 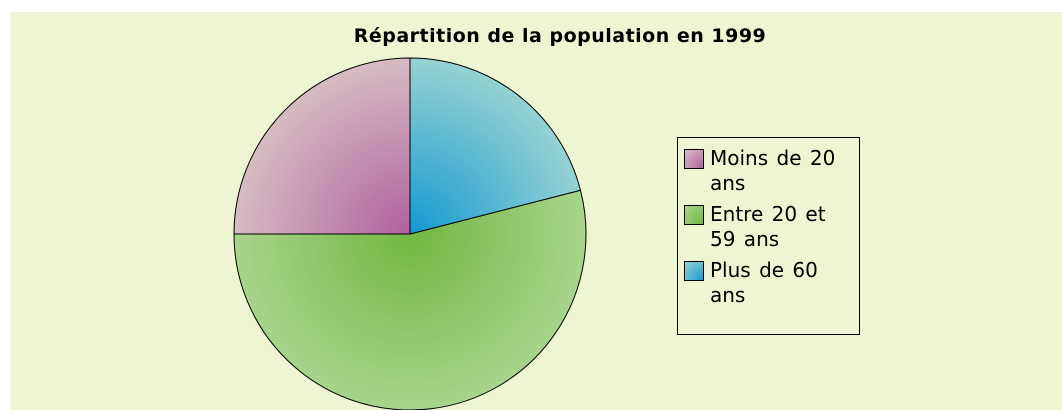 What do you see at coordinates (764, 282) in the screenshot?
I see `legend-label: Plus de 60 ans` at bounding box center [764, 282].